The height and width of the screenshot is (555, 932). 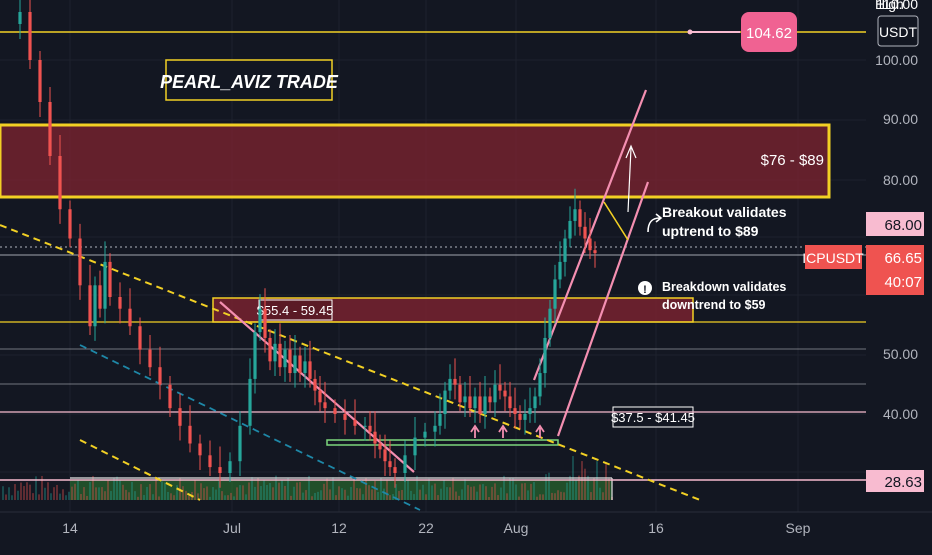 What do you see at coordinates (616, 221) in the screenshot?
I see `breakout-flag-line` at bounding box center [616, 221].